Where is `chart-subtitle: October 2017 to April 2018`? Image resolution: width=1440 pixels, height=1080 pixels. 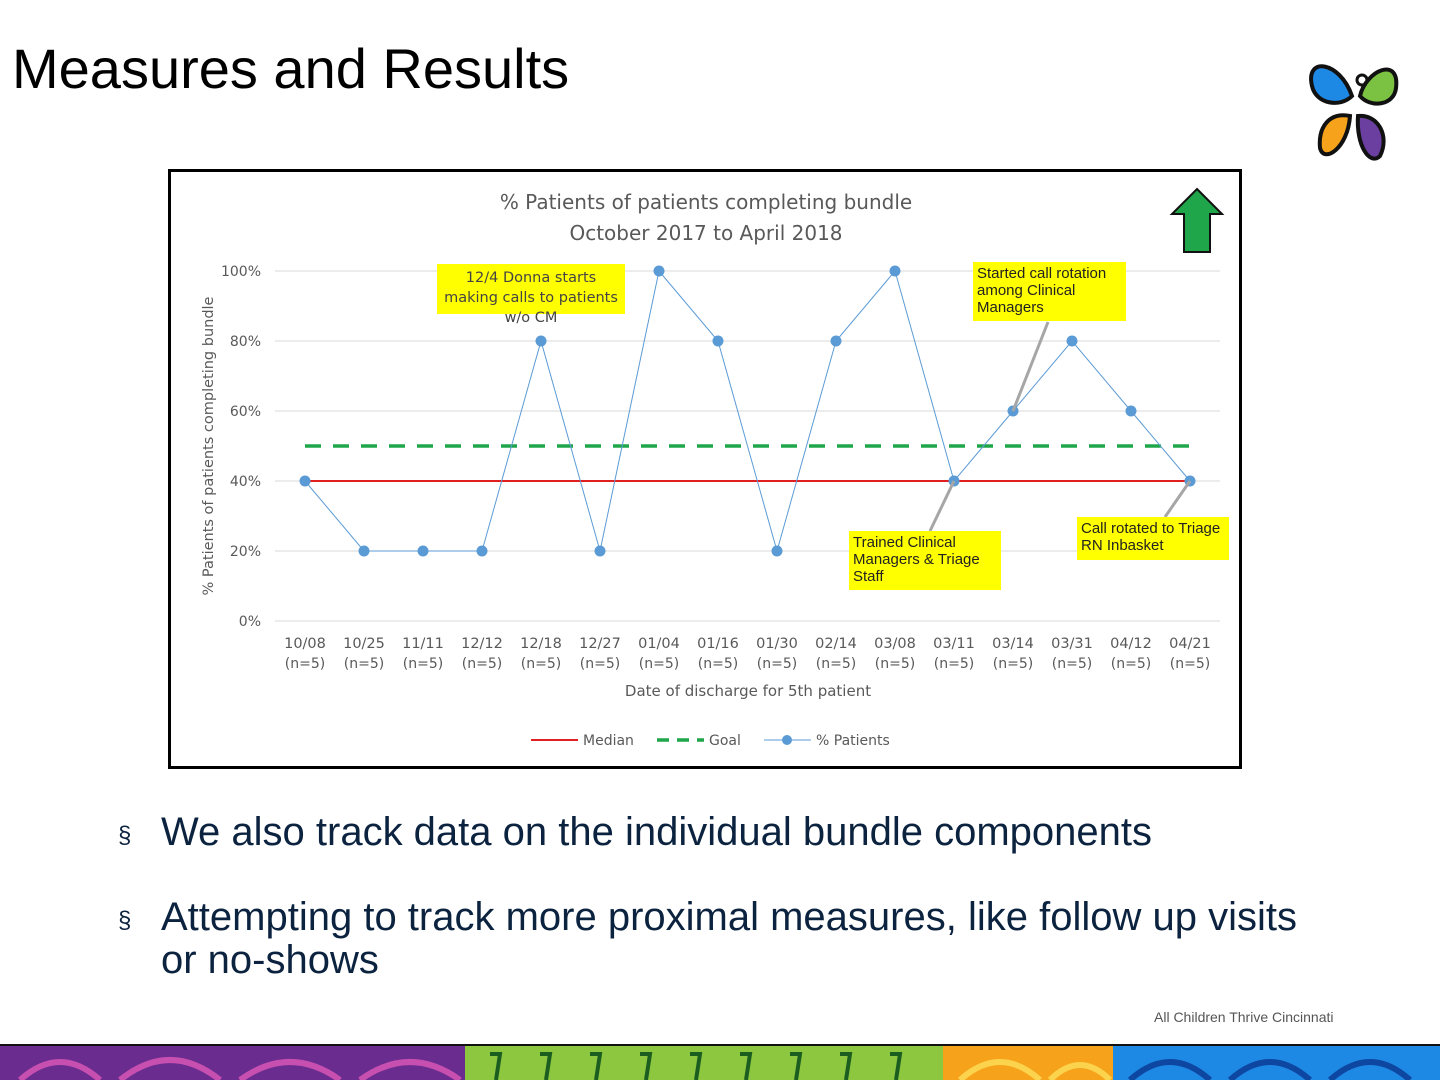
chart-subtitle: October 2017 to April 2018 is located at coordinates (705, 233).